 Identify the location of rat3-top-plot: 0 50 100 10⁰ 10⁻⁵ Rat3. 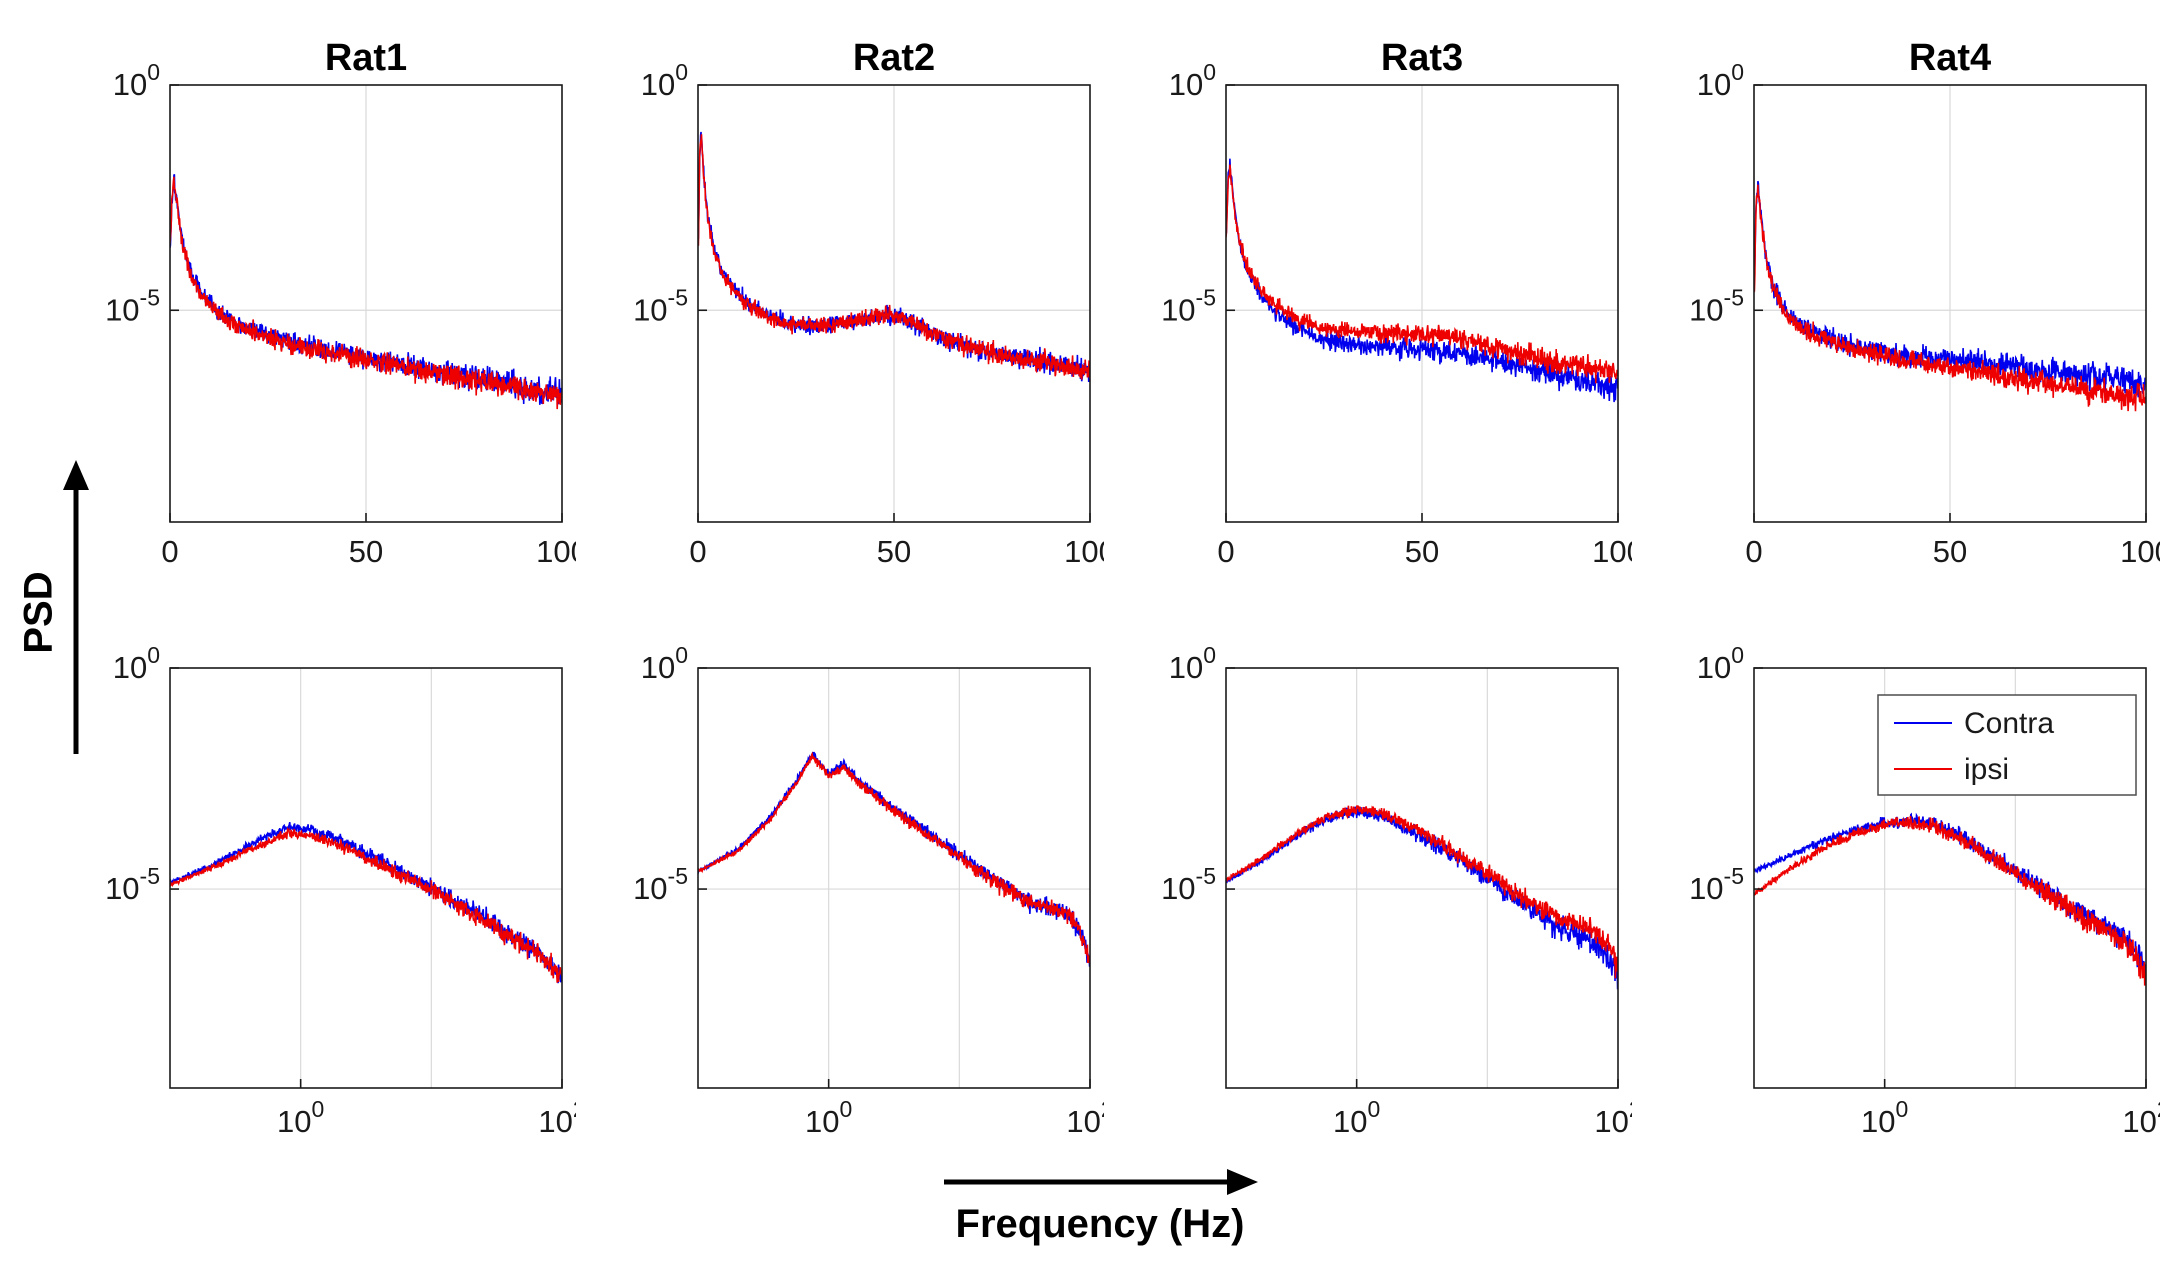
(1396, 304).